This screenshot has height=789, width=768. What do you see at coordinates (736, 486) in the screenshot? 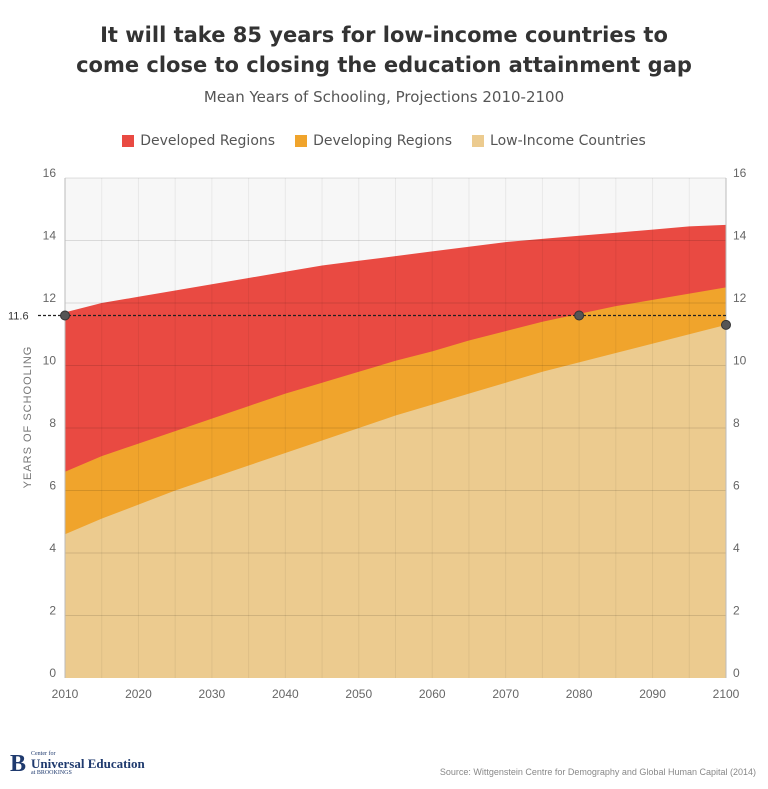
I see `y-tick-label-right: 6` at bounding box center [736, 486].